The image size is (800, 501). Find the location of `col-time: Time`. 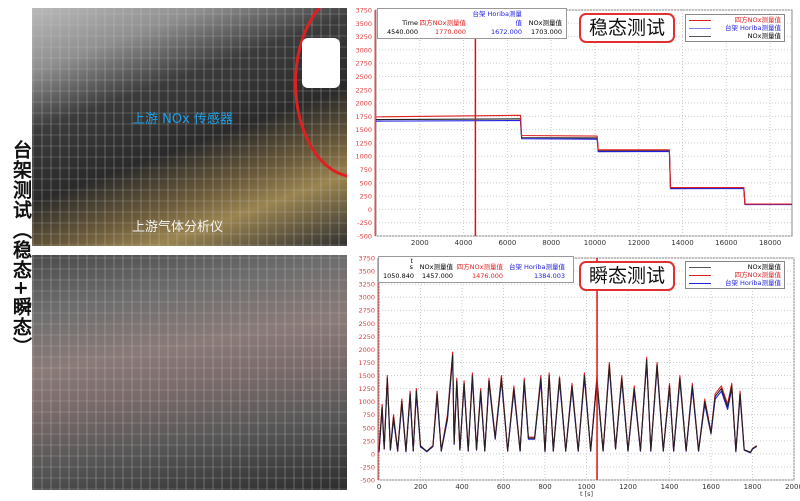

col-time: Time is located at coordinates (410, 23).